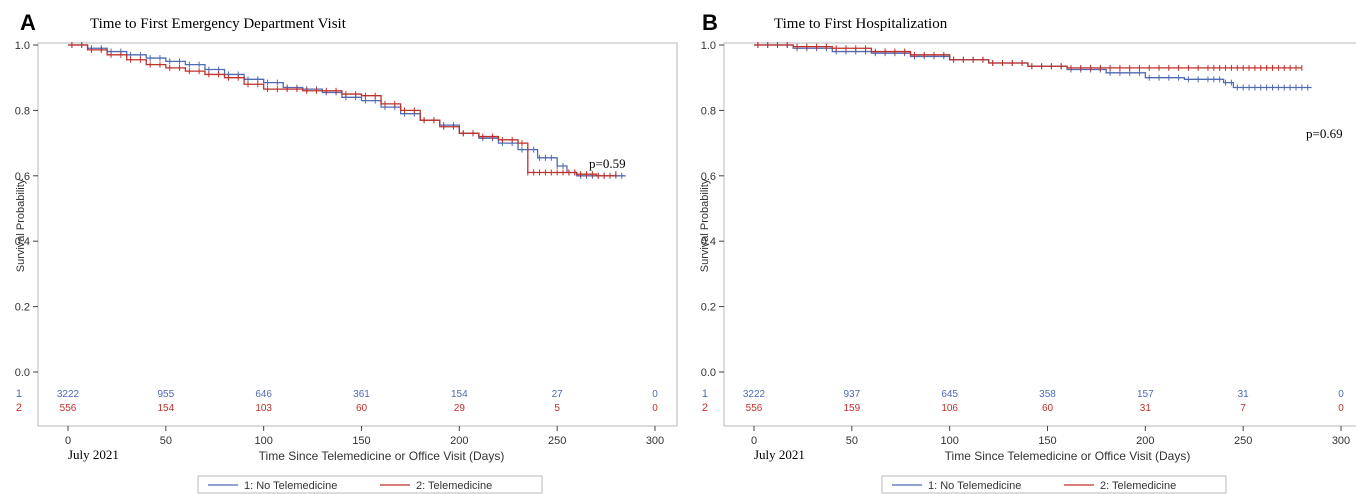 This screenshot has height=494, width=1356. Describe the element at coordinates (1047, 394) in the screenshot. I see `risk-count: 358` at that location.